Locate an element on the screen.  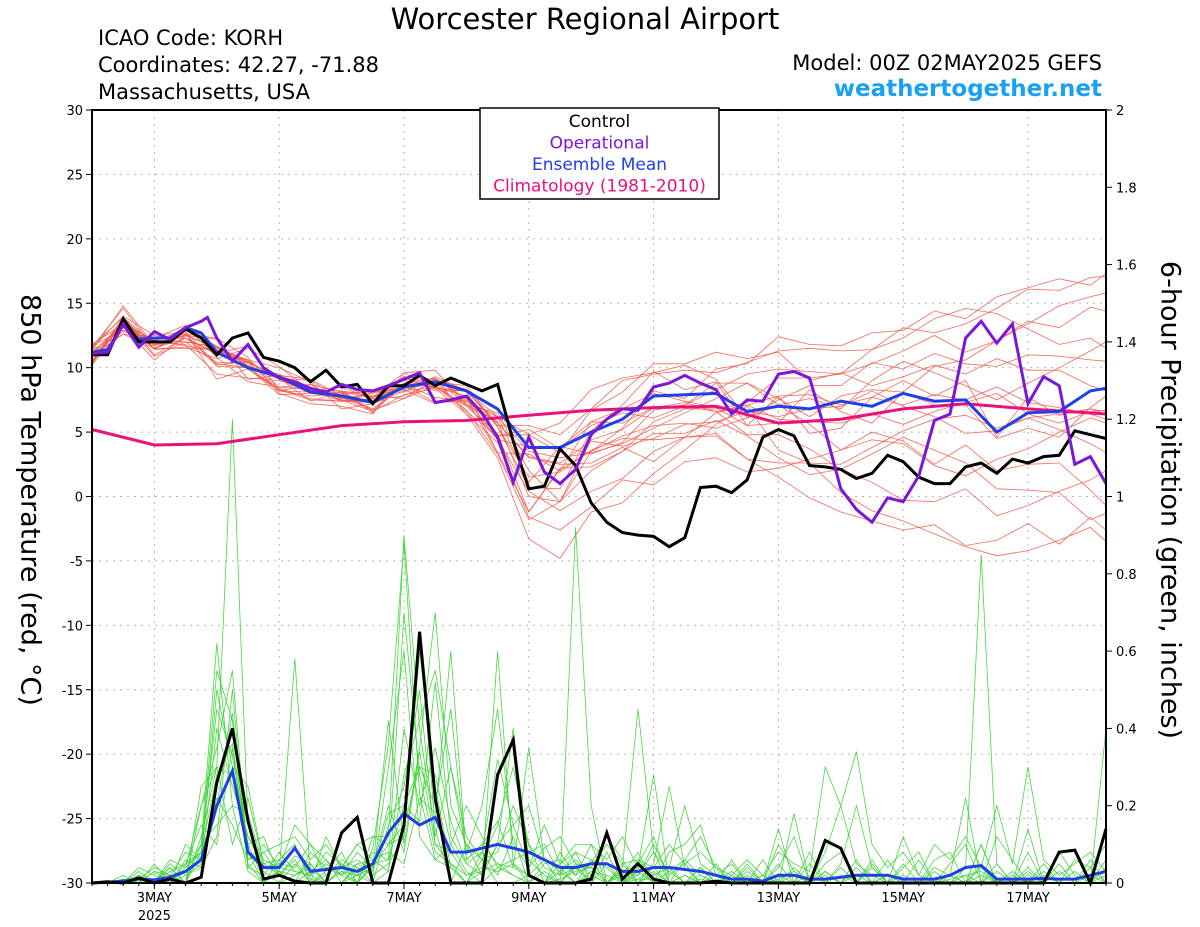
model-run: Model: 00Z 02MAY2025 GEFS is located at coordinates (947, 63).